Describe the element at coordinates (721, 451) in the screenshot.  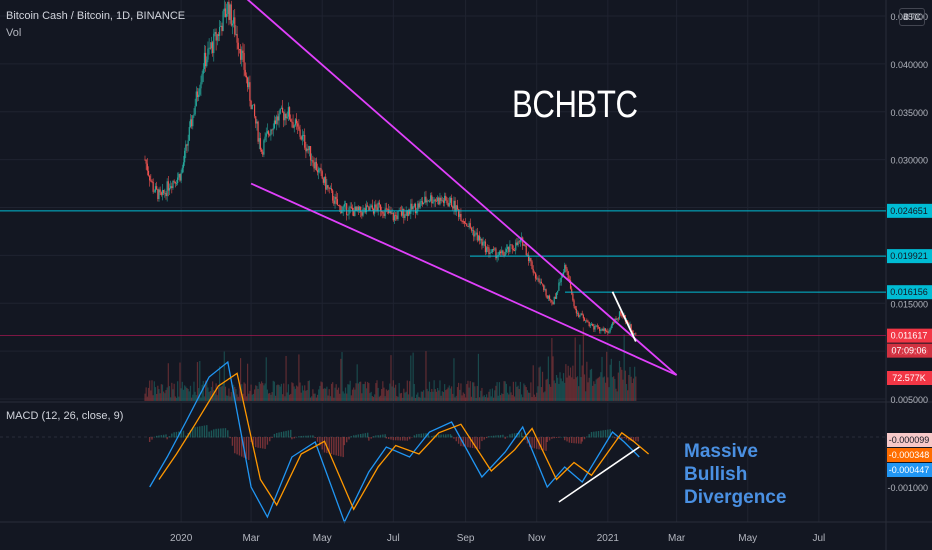
I see `divergence-line-1: Massive` at that location.